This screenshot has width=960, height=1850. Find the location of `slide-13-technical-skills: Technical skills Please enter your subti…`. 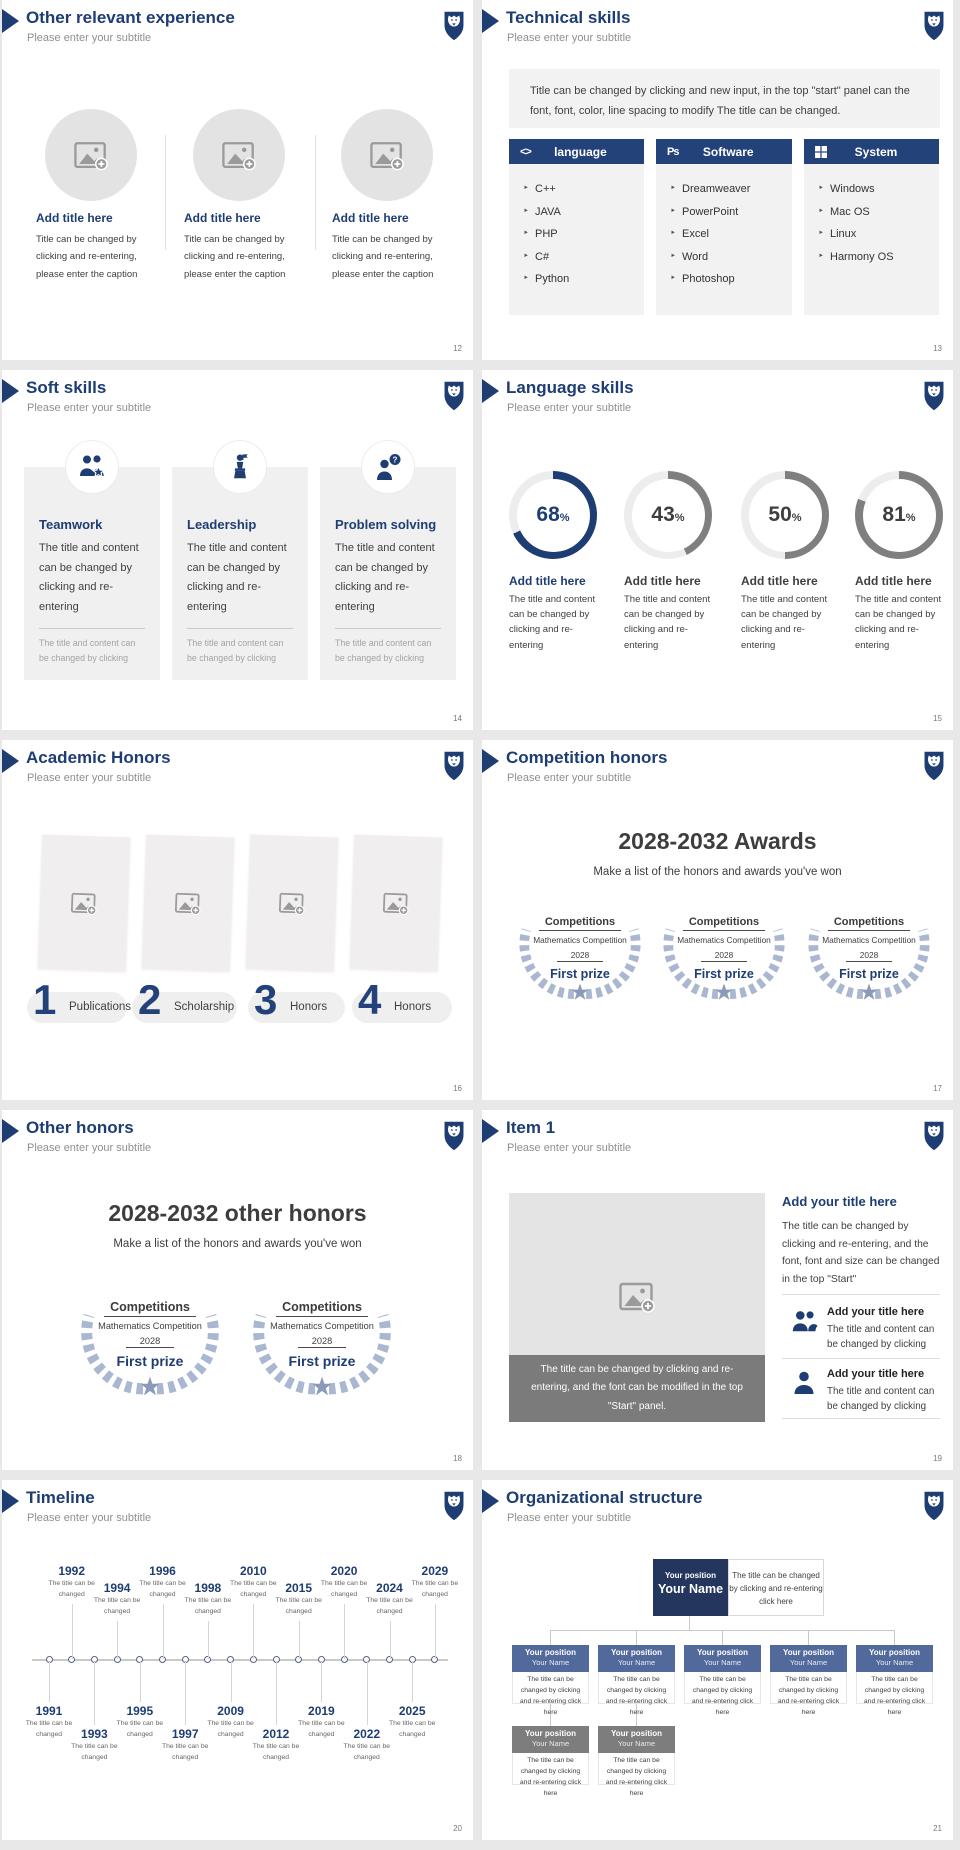

slide-13-technical-skills: Technical skills Please enter your subti… is located at coordinates (717, 180).